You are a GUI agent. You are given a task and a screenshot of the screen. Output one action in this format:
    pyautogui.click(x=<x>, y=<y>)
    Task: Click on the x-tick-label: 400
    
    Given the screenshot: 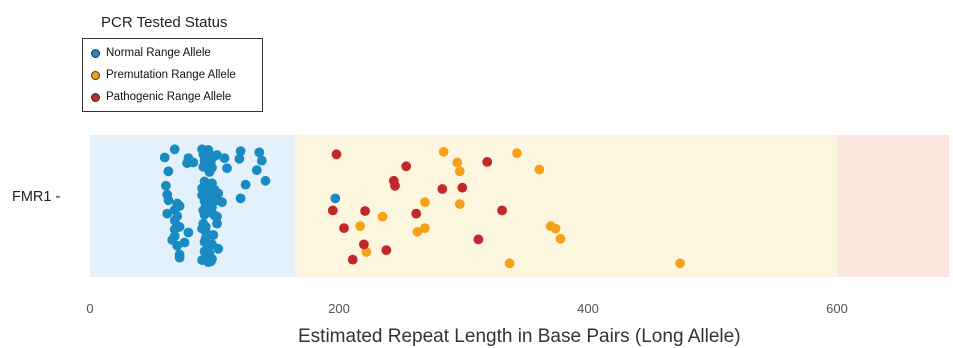 What is the action you would take?
    pyautogui.click(x=588, y=308)
    